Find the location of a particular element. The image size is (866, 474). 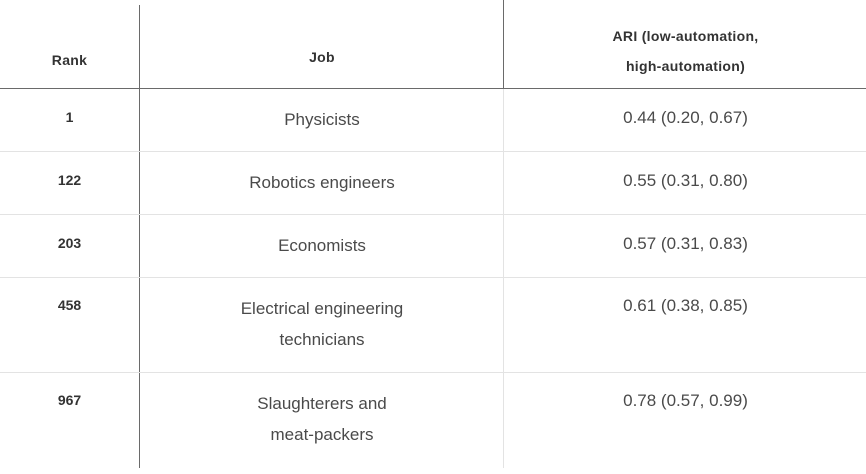

job-cell: Economists is located at coordinates (321, 246).